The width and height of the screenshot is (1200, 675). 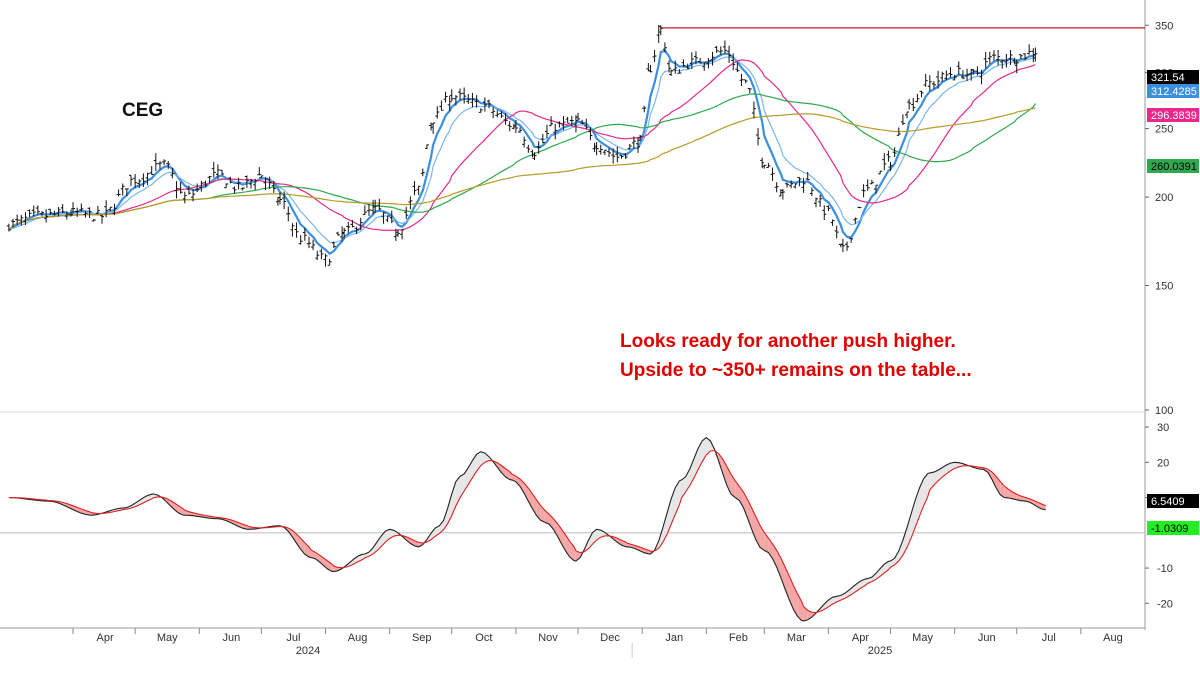 What do you see at coordinates (231, 638) in the screenshot?
I see `month-label: Jun` at bounding box center [231, 638].